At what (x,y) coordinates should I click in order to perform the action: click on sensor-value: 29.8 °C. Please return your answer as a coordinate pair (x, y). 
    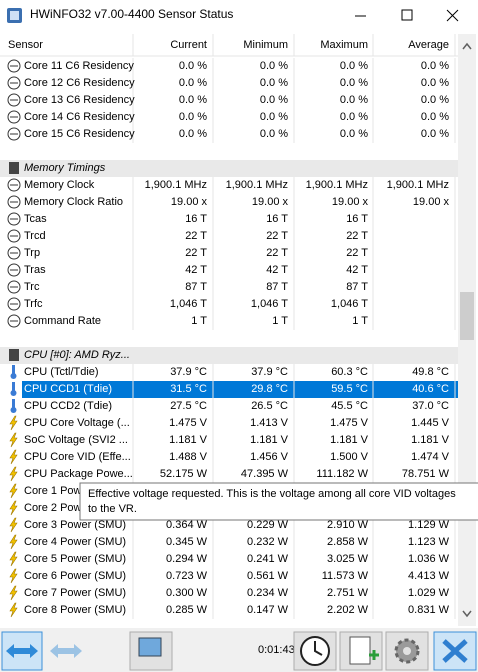
    Looking at the image, I should click on (269, 389).